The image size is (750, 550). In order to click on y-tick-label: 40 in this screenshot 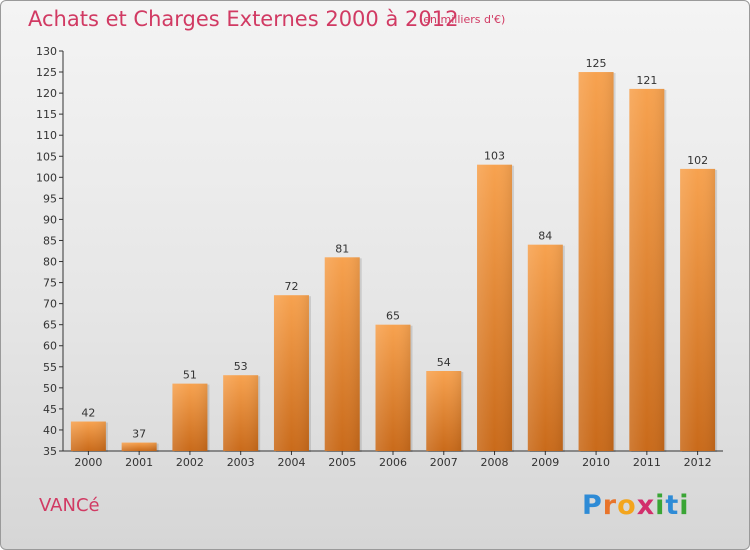, I will do `click(50, 430)`.